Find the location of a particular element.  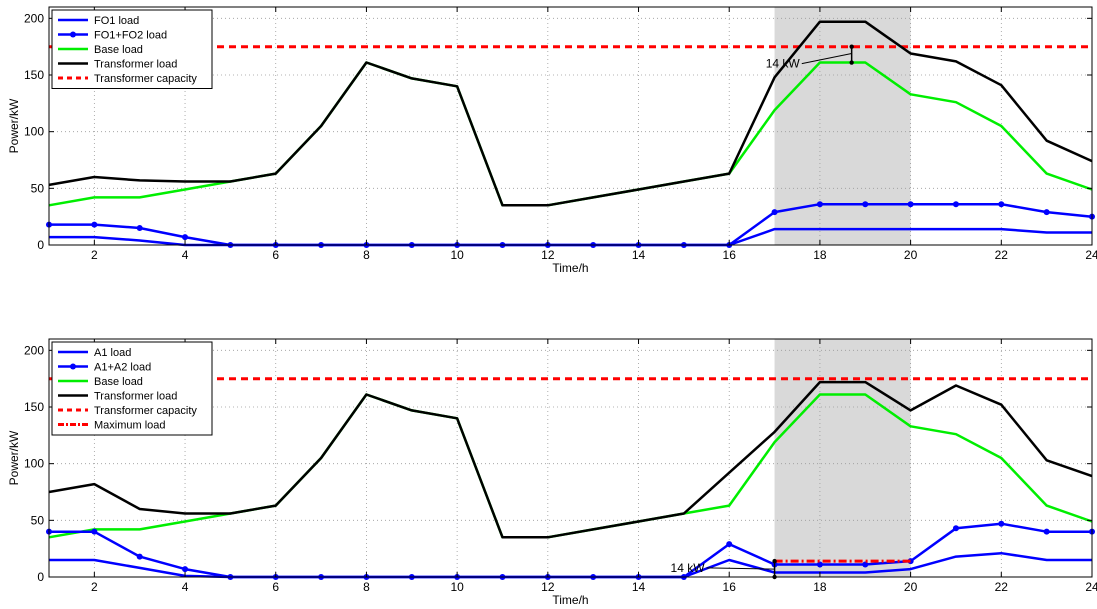

shaded-interval is located at coordinates (842, 458).